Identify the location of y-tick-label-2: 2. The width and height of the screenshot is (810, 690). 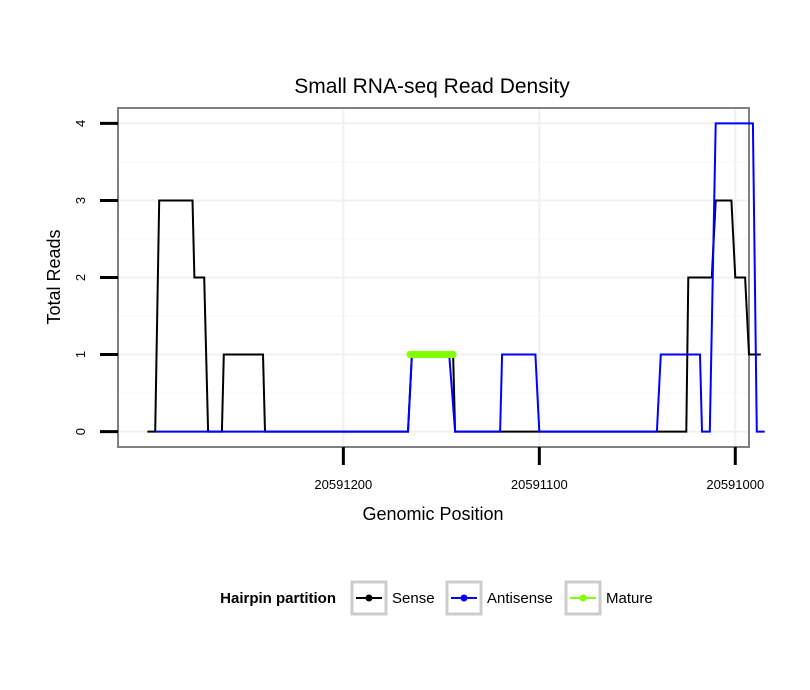
(80, 277).